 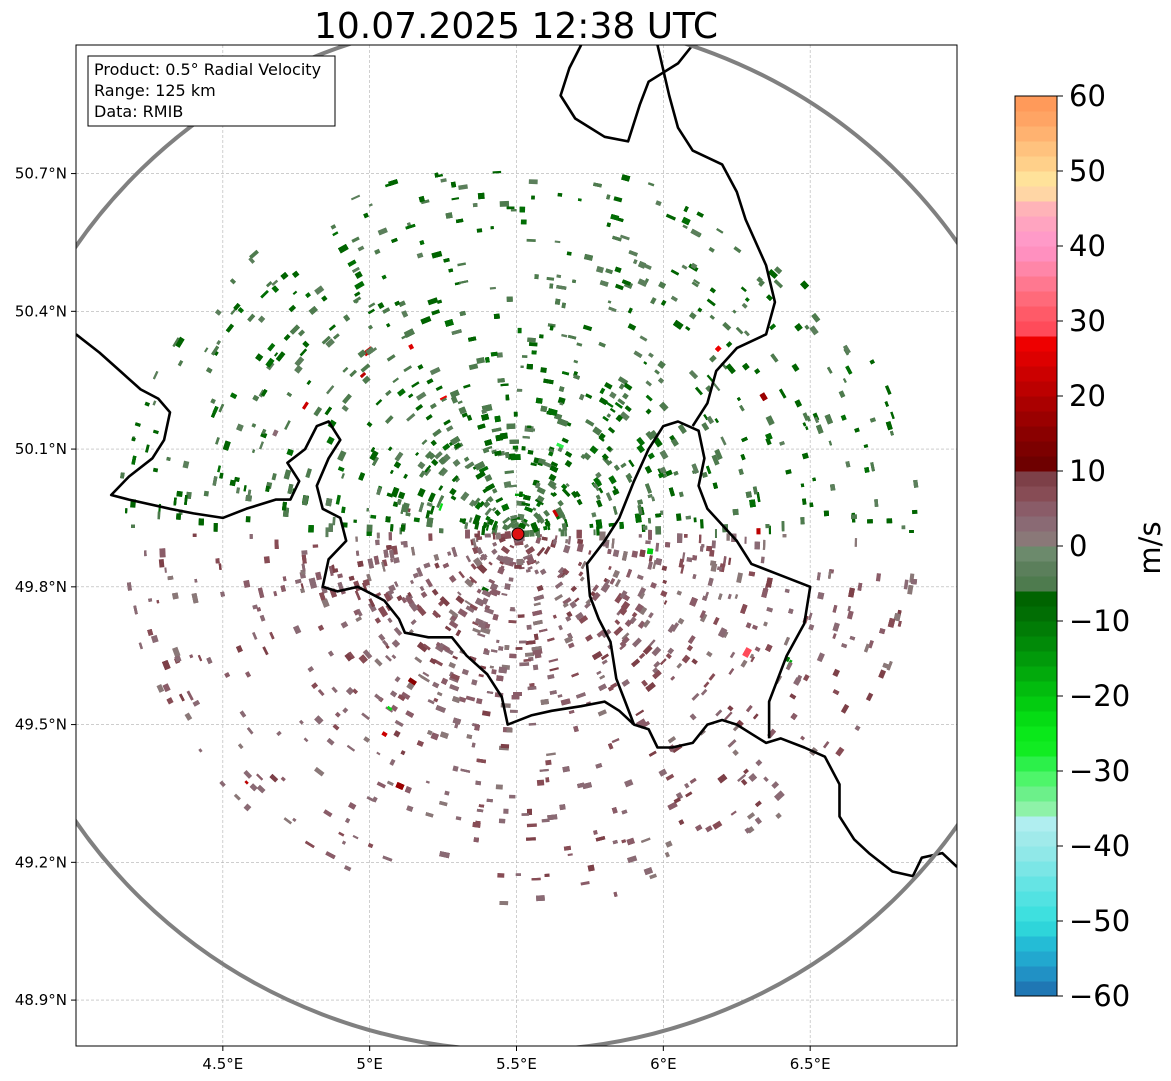 I want to click on y-tick-label: 50.7°N, so click(x=41, y=174).